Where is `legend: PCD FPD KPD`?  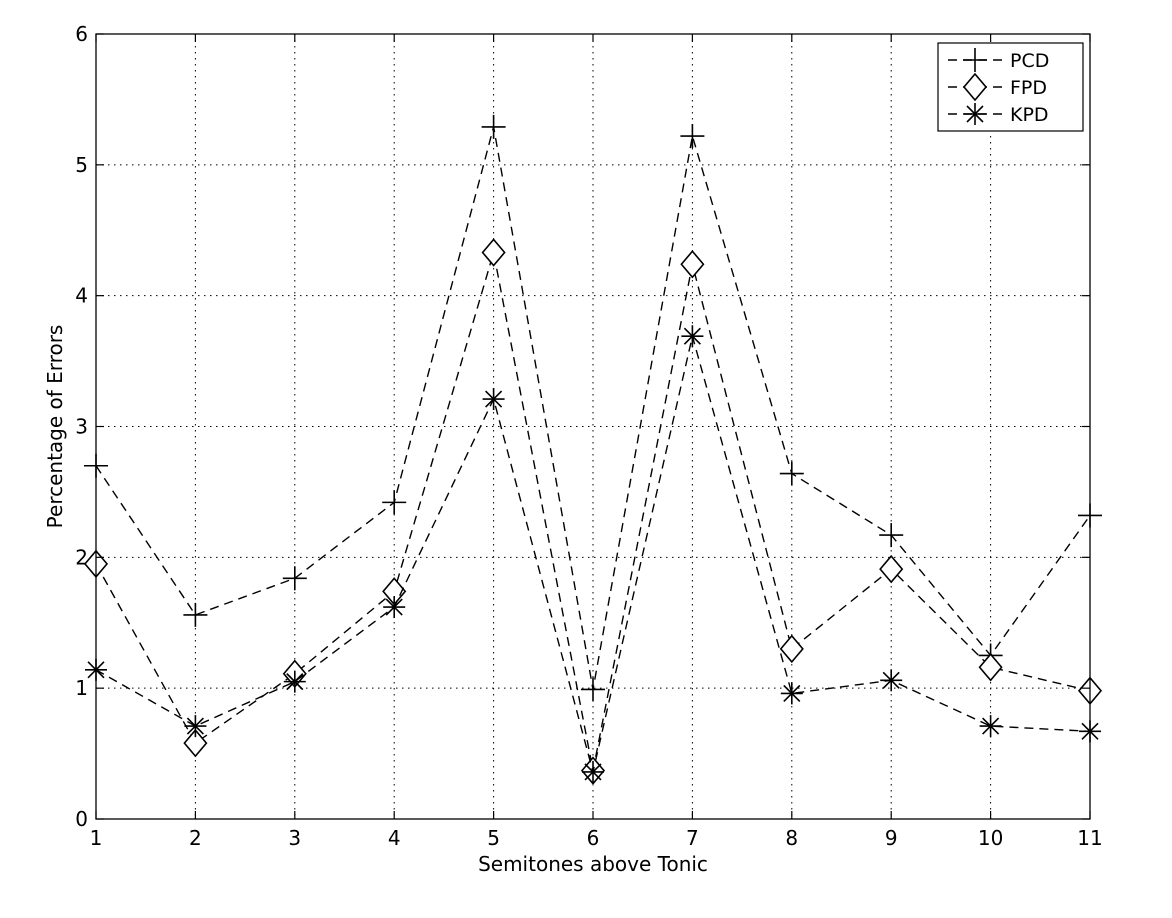 legend: PCD FPD KPD is located at coordinates (1010, 87).